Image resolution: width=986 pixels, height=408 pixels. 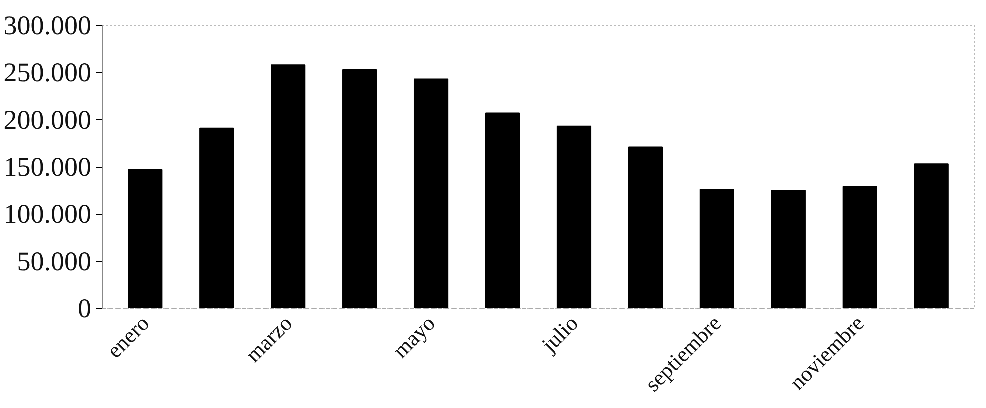 I want to click on y-tick-label: 300.000, so click(x=48, y=25).